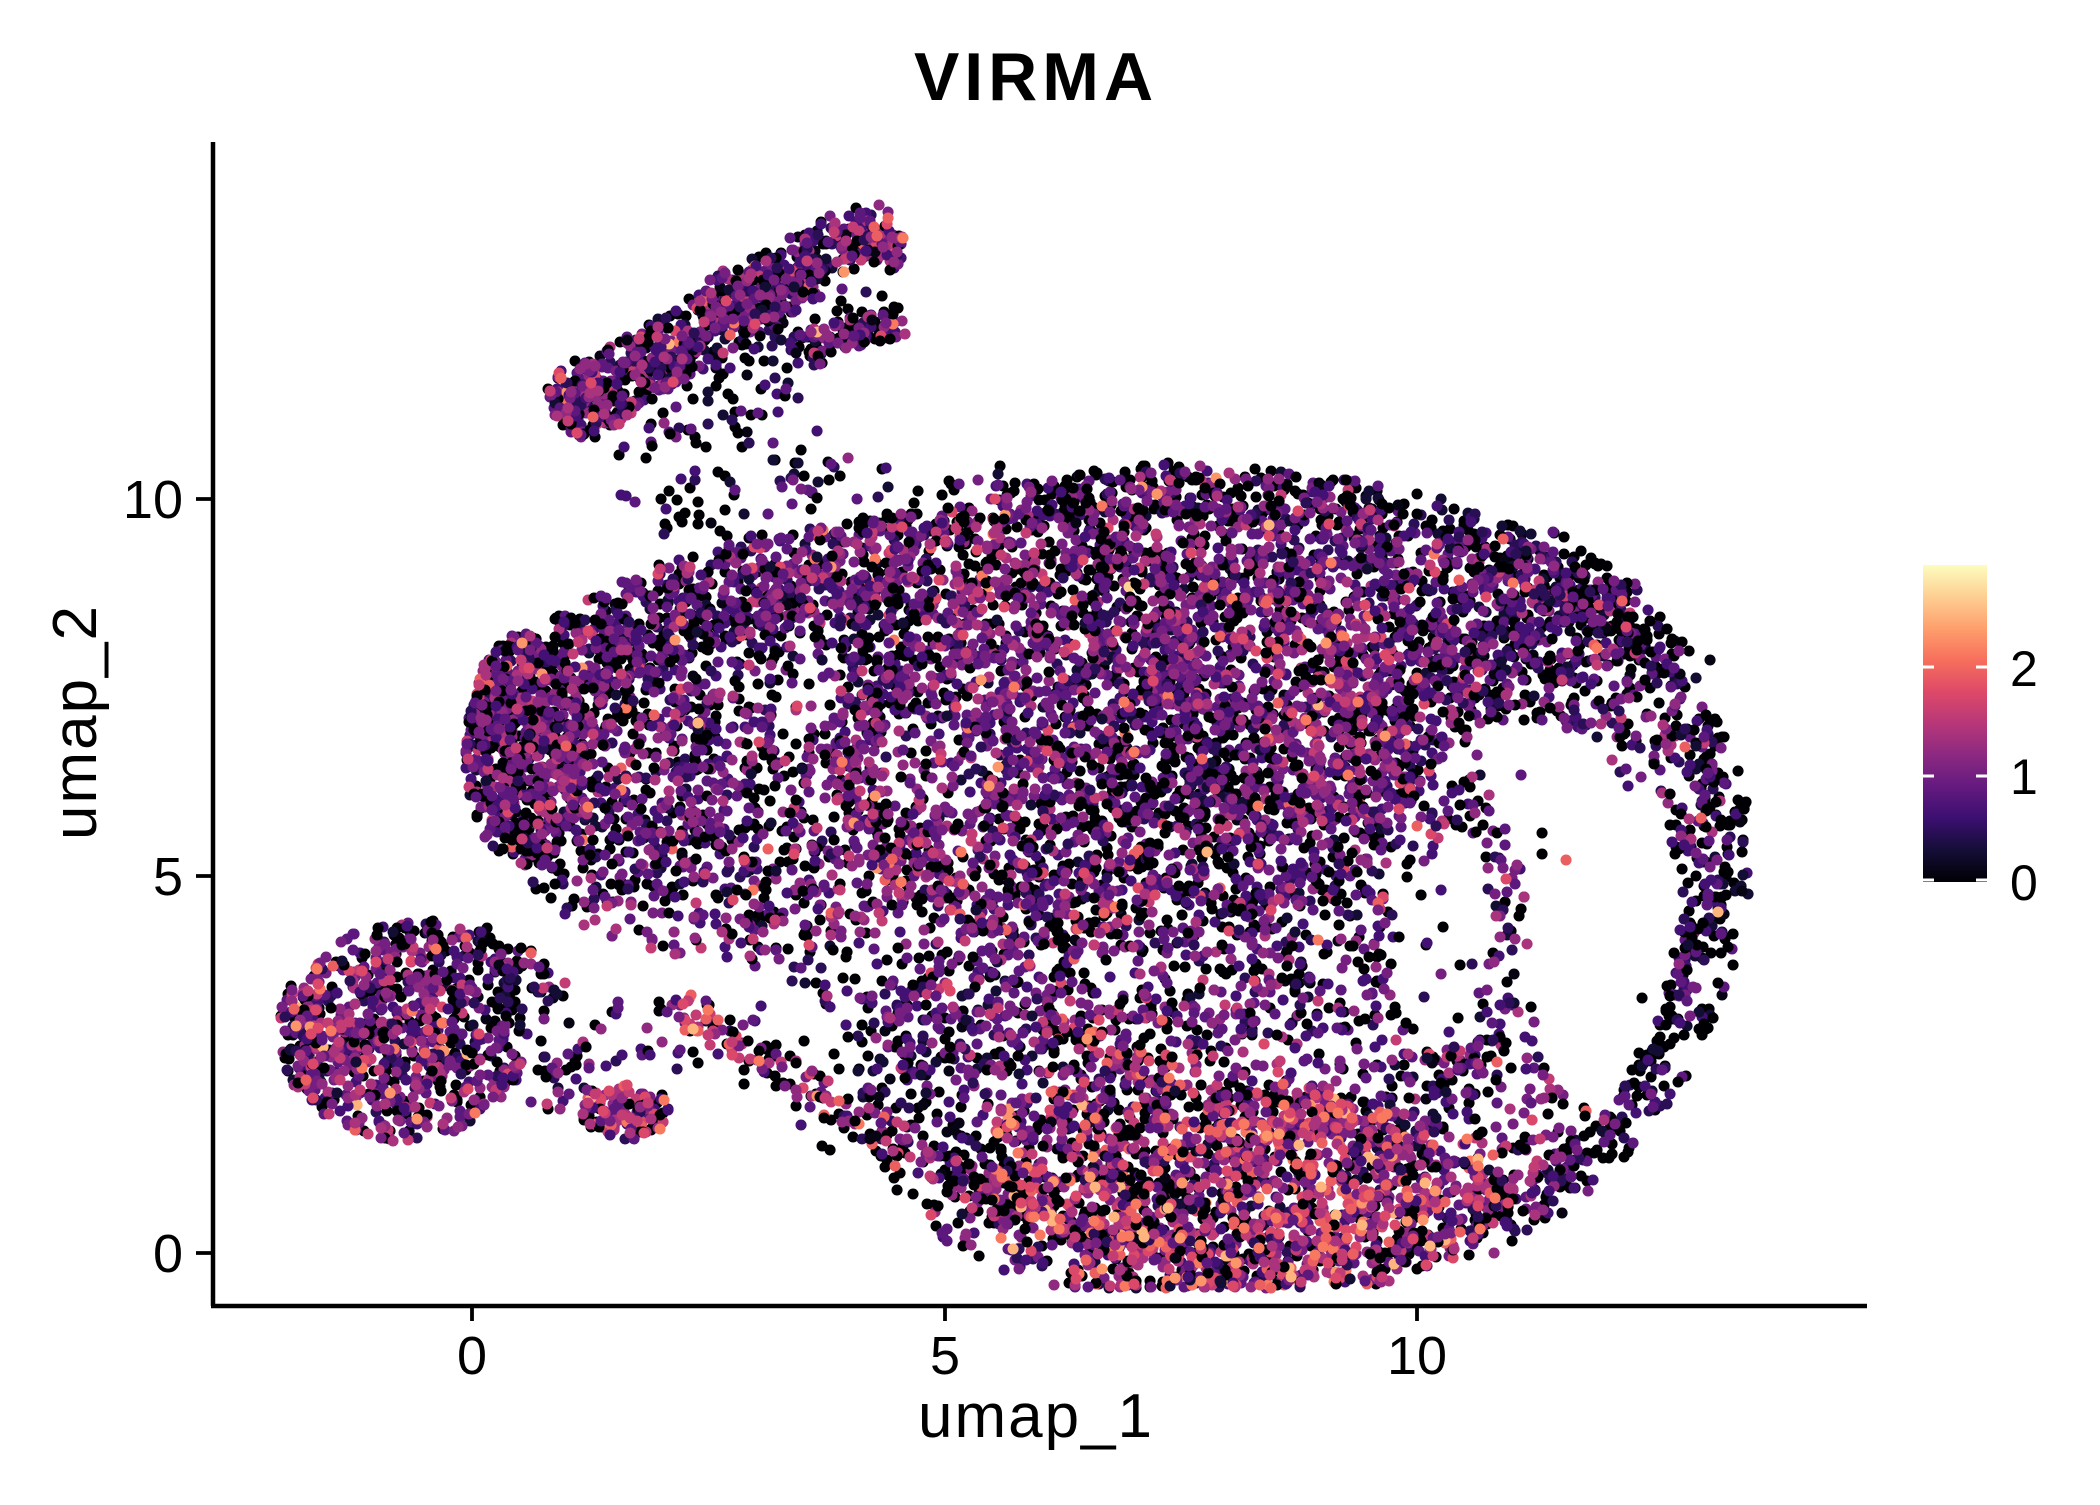 This screenshot has height=1505, width=2100. What do you see at coordinates (2024, 777) in the screenshot?
I see `svg-text: 1` at bounding box center [2024, 777].